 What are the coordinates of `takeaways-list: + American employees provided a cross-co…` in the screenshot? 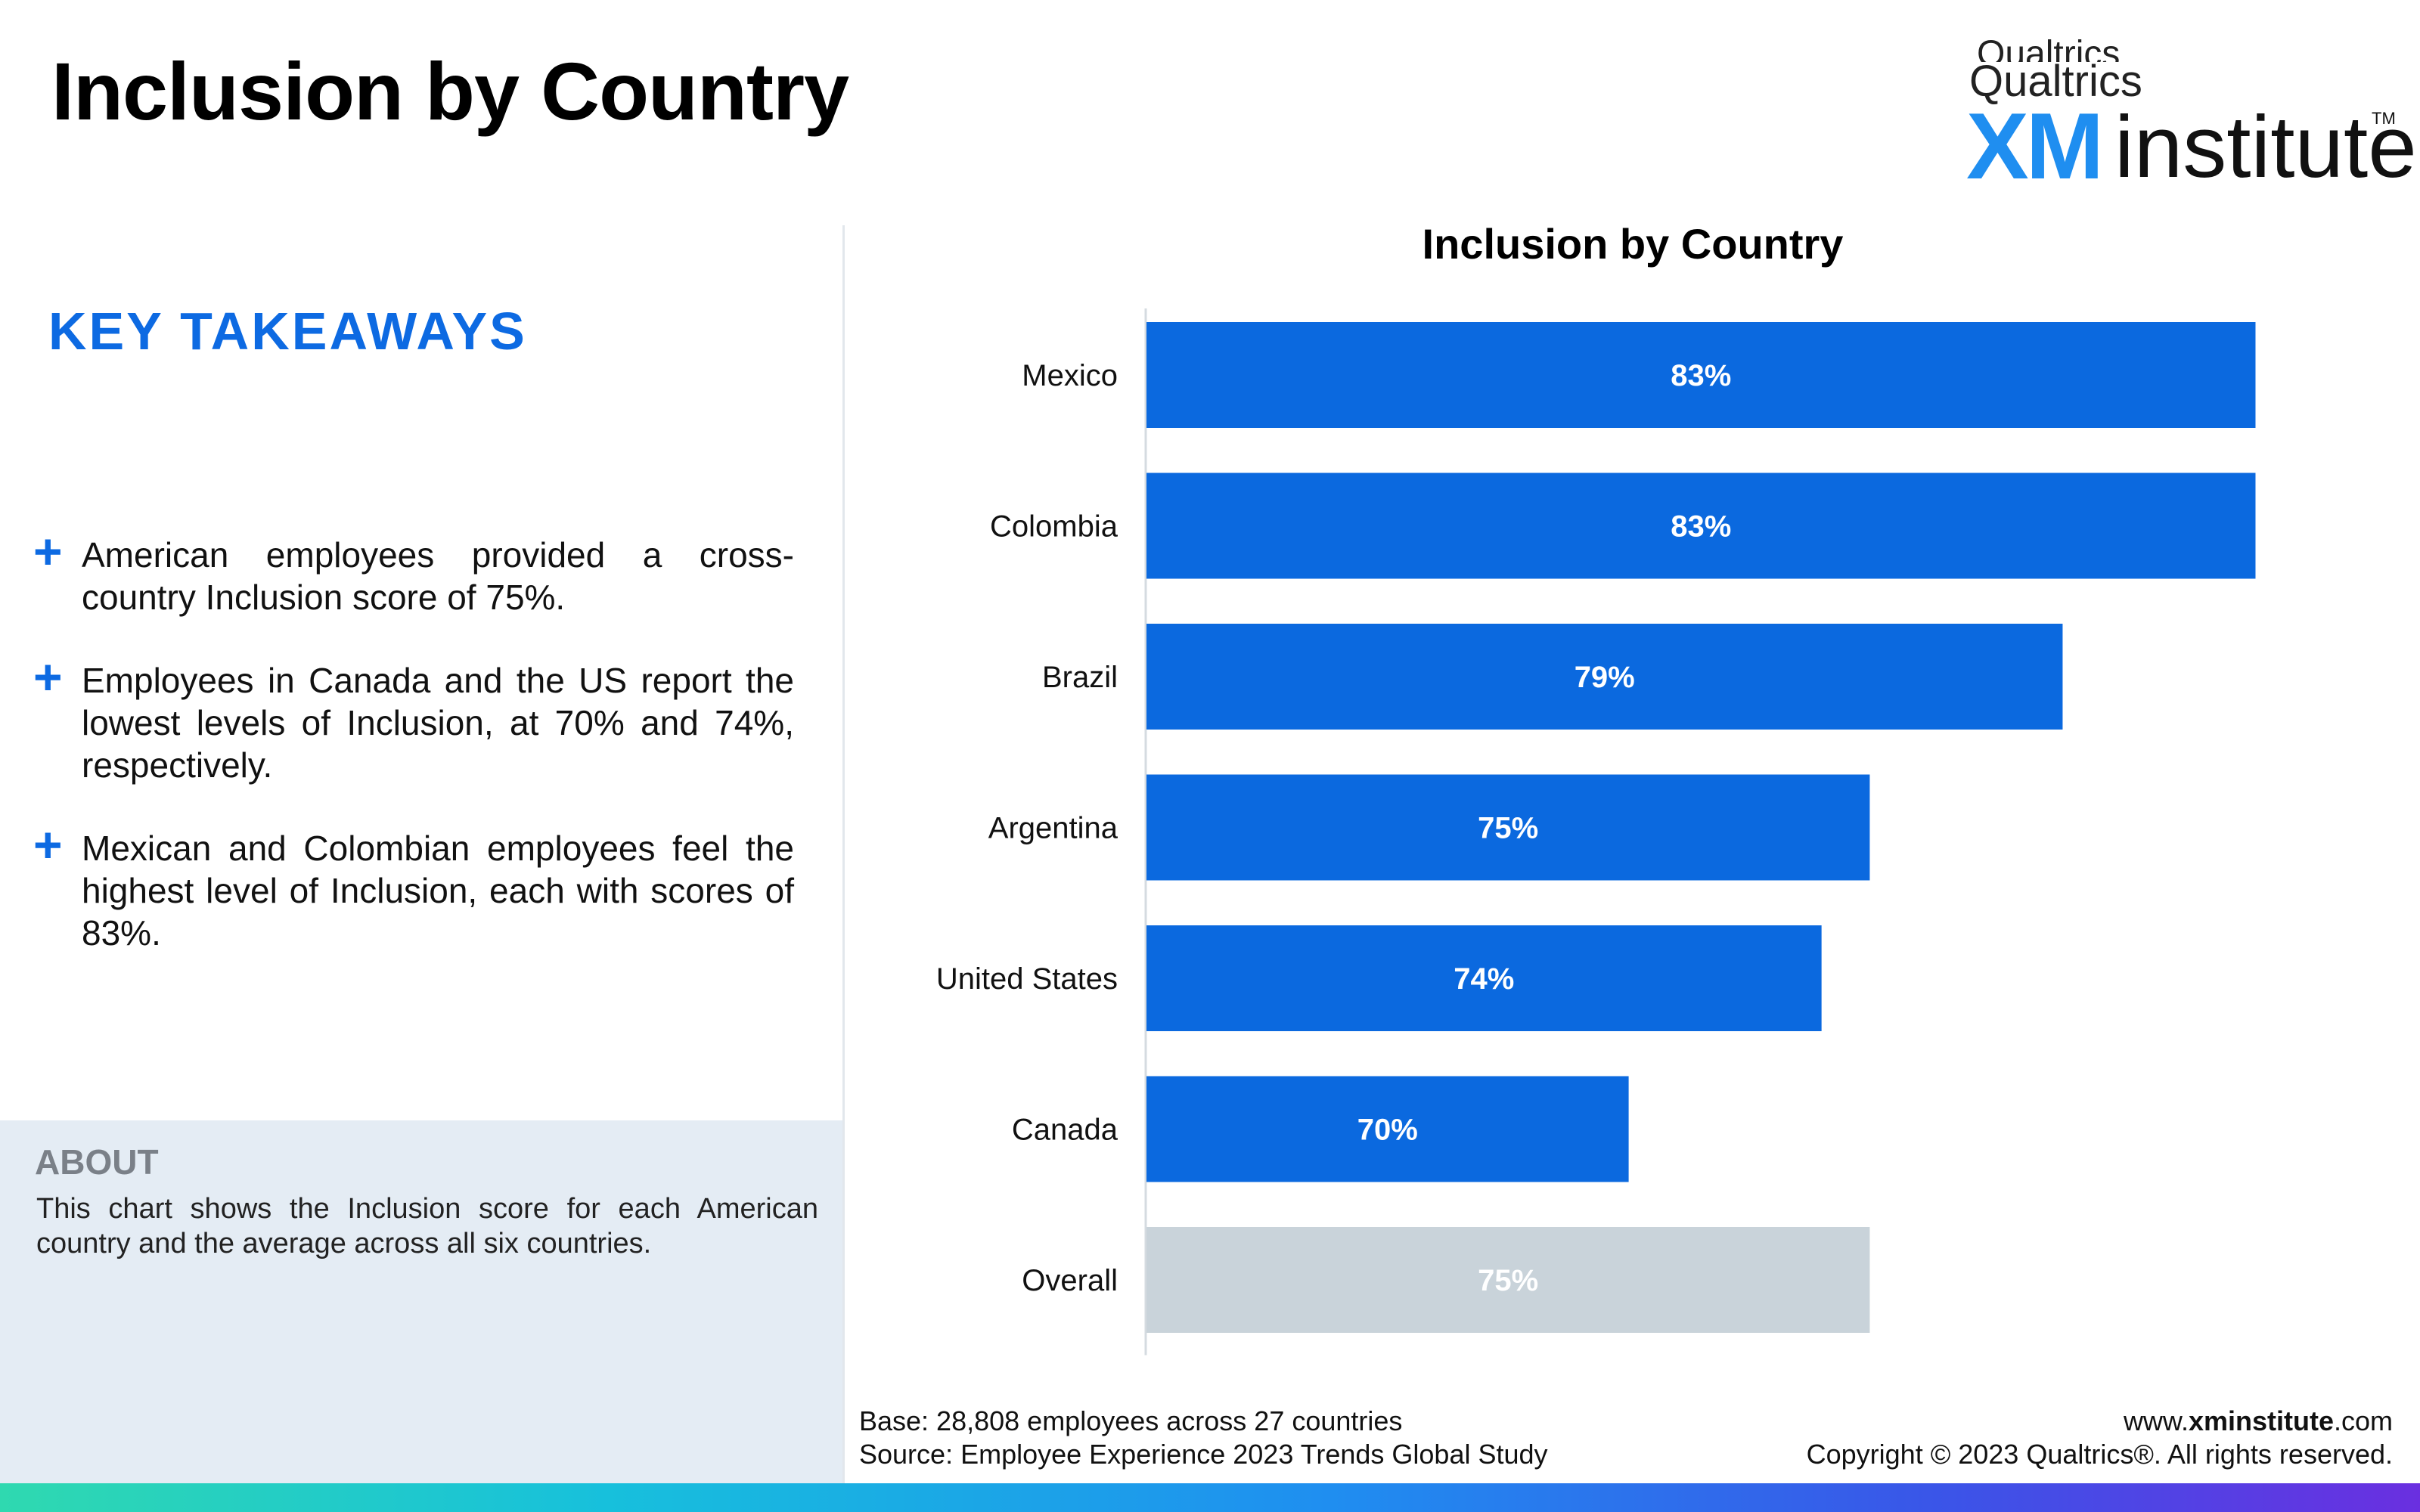 It's located at (414, 760).